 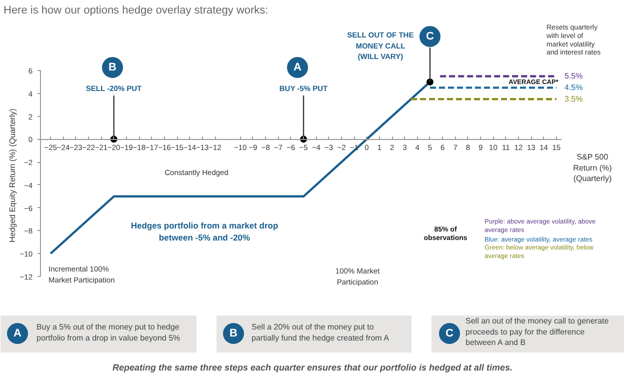 What do you see at coordinates (450, 334) in the screenshot?
I see `text: C` at bounding box center [450, 334].